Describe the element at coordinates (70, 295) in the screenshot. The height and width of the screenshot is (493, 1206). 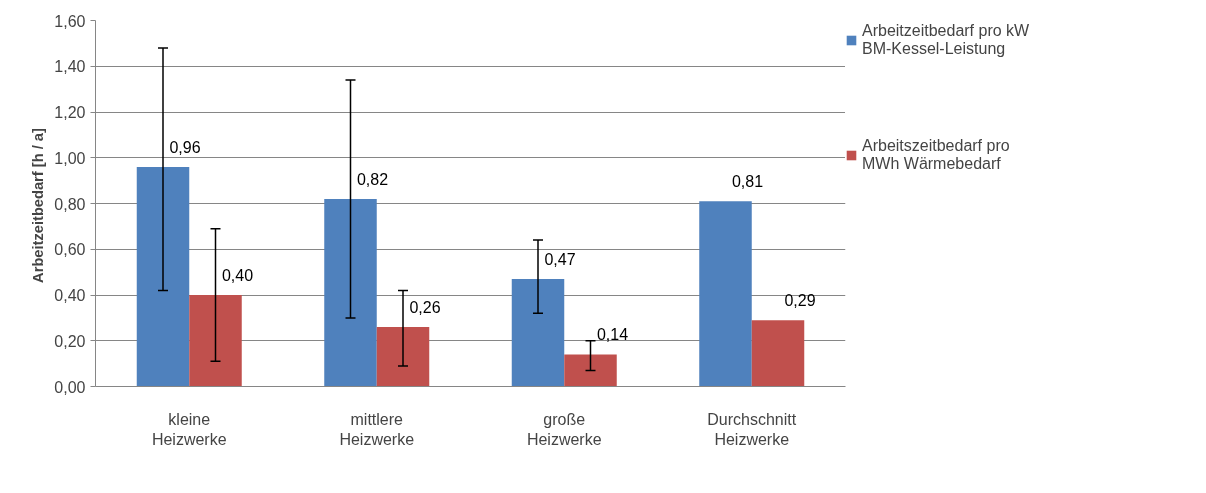
I see `y-tick-label: 0,40` at that location.